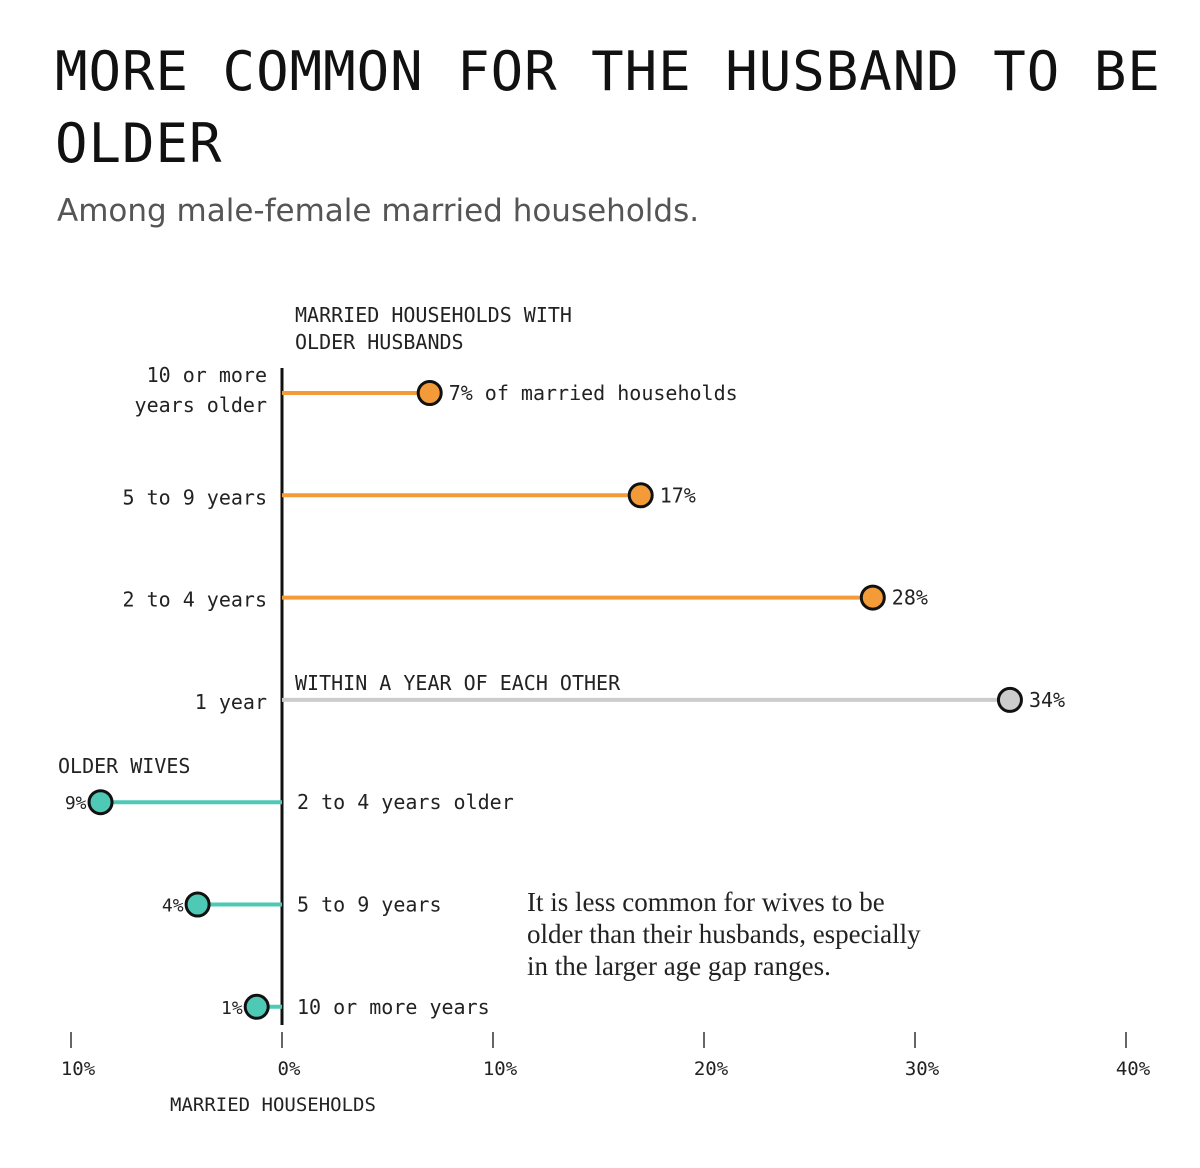 The width and height of the screenshot is (1200, 1168). Describe the element at coordinates (679, 966) in the screenshot. I see `annotation-text: in the larger age gap ranges.` at that location.